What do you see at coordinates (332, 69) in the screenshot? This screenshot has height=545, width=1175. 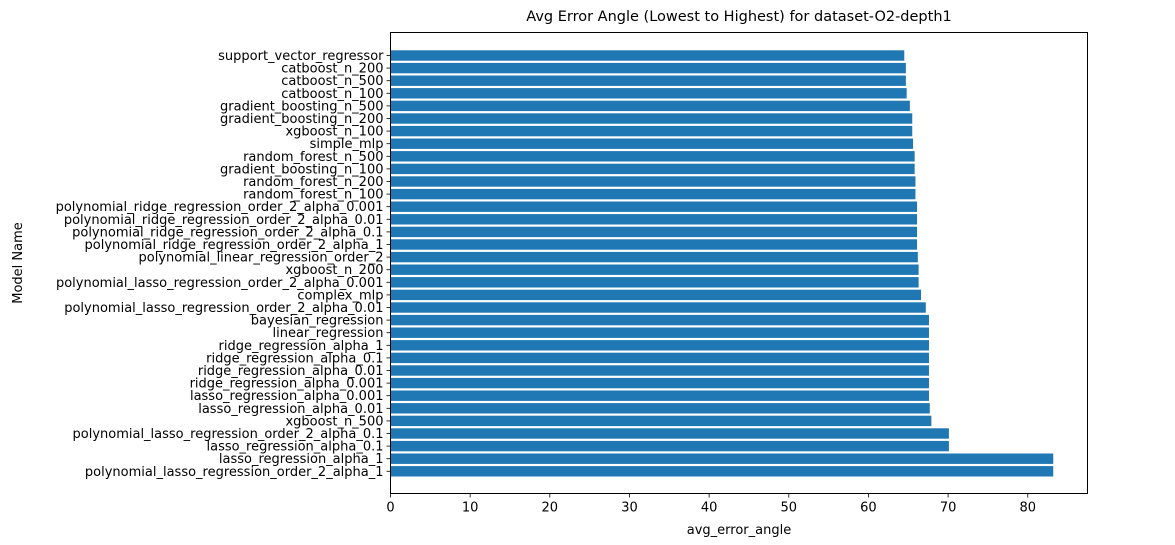 I see `y-tick-label: catboost_n_200` at bounding box center [332, 69].